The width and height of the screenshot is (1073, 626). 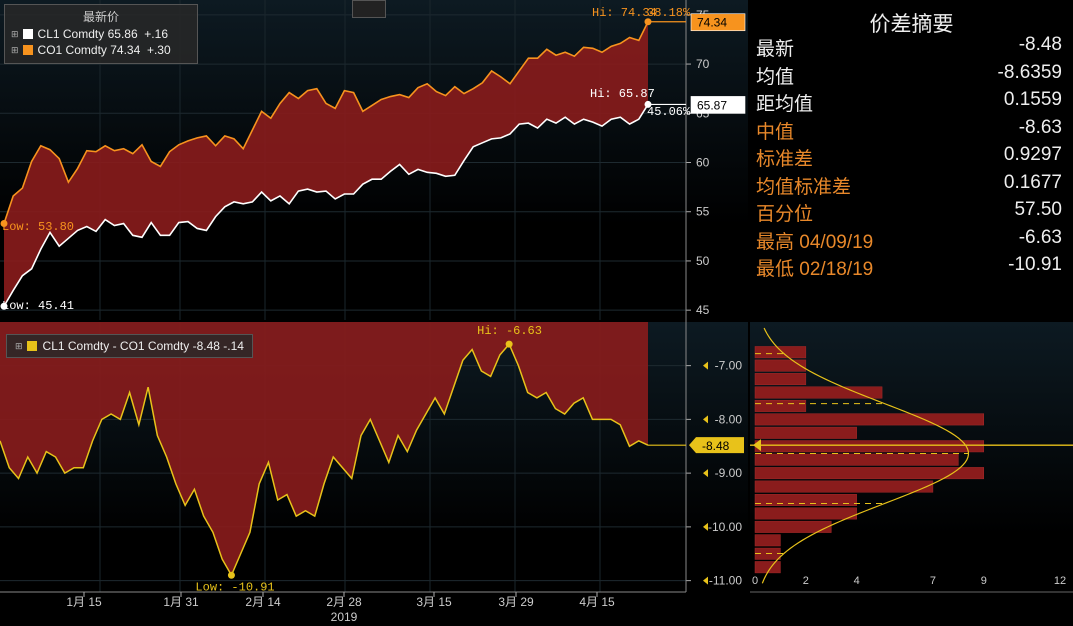 What do you see at coordinates (156, 34) in the screenshot?
I see `legend-series-change: +.16` at bounding box center [156, 34].